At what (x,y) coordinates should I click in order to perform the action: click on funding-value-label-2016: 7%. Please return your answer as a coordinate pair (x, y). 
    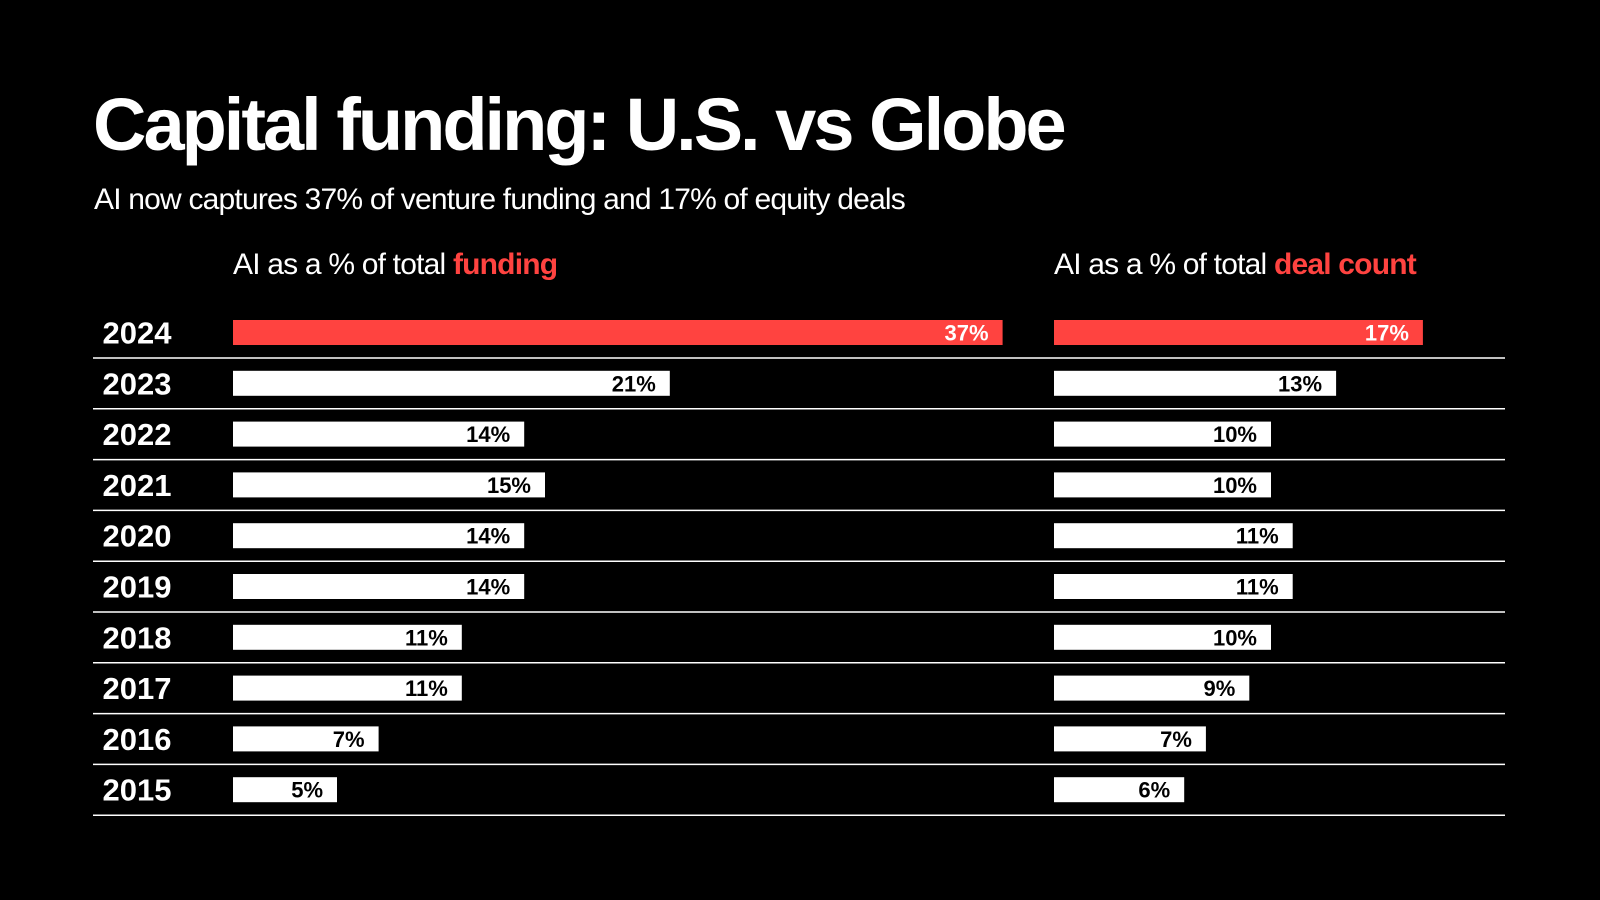
    Looking at the image, I should click on (349, 739).